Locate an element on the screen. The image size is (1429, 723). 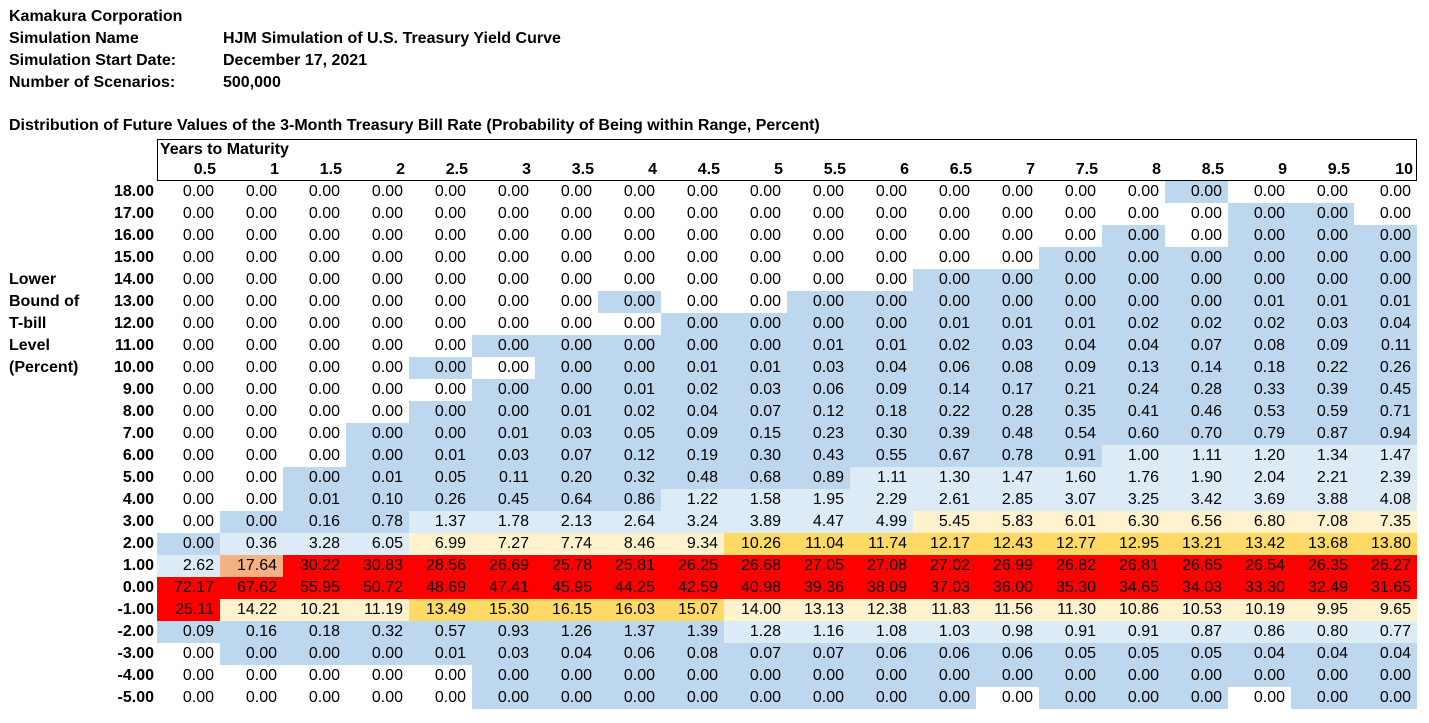
heatmap-cell: 0.77 is located at coordinates (1385, 632).